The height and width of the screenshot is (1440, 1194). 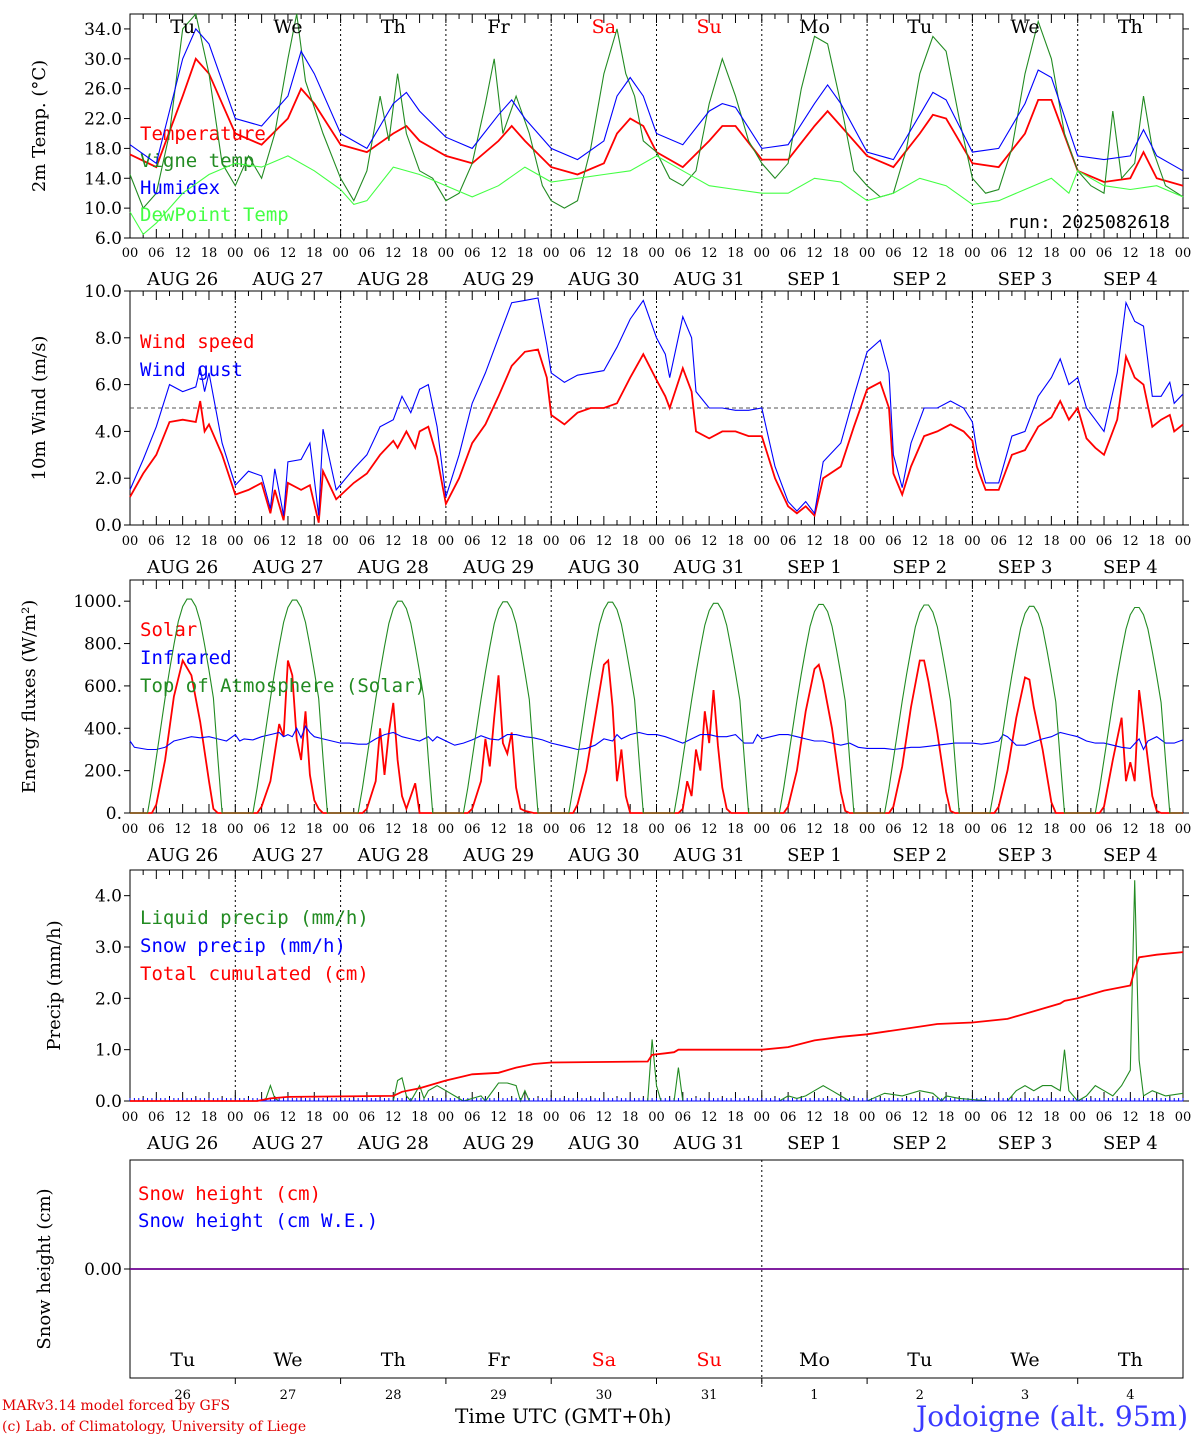 What do you see at coordinates (182, 27) in the screenshot?
I see `weekday-label: Tu` at bounding box center [182, 27].